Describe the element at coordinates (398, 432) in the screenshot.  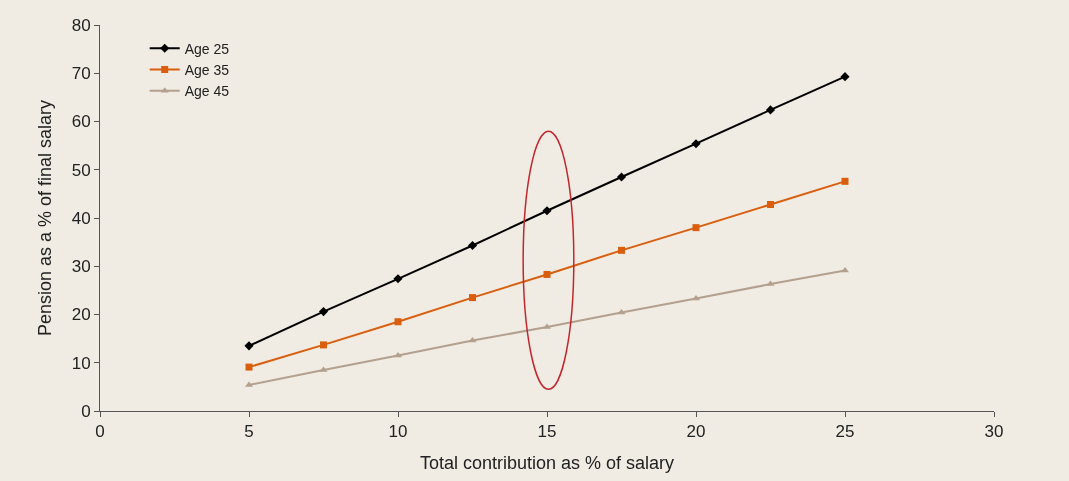
I see `x-tick-label: 10` at that location.